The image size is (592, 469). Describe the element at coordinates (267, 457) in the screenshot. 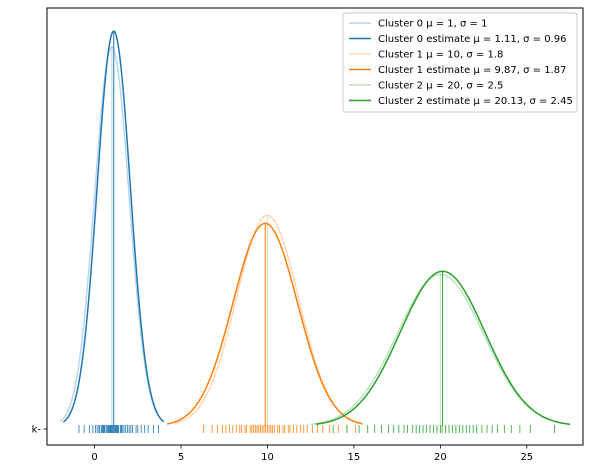

I see `x-tick-label-2: 10` at that location.